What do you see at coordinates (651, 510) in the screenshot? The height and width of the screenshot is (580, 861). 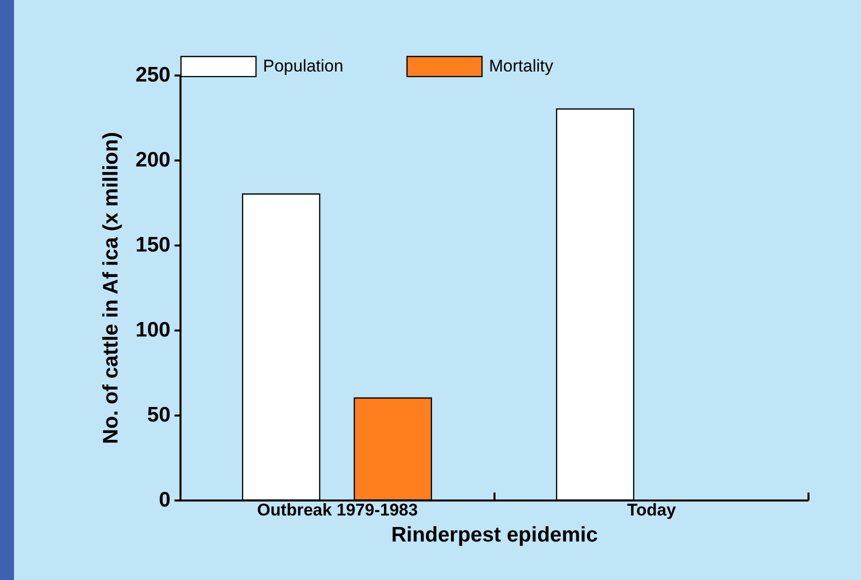 I see `x-tick-label: Today` at bounding box center [651, 510].